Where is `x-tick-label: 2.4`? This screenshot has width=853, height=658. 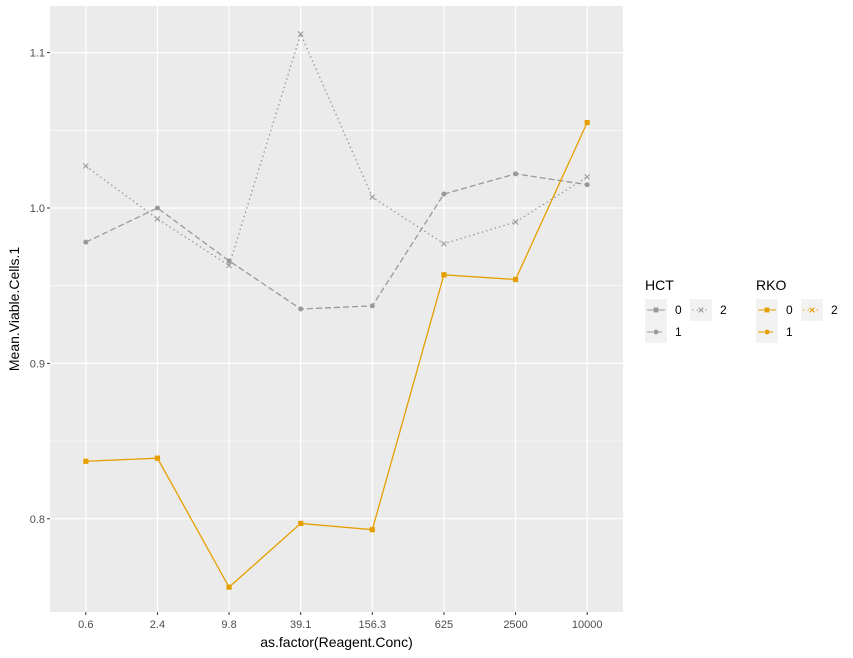
x-tick-label: 2.4 is located at coordinates (157, 625).